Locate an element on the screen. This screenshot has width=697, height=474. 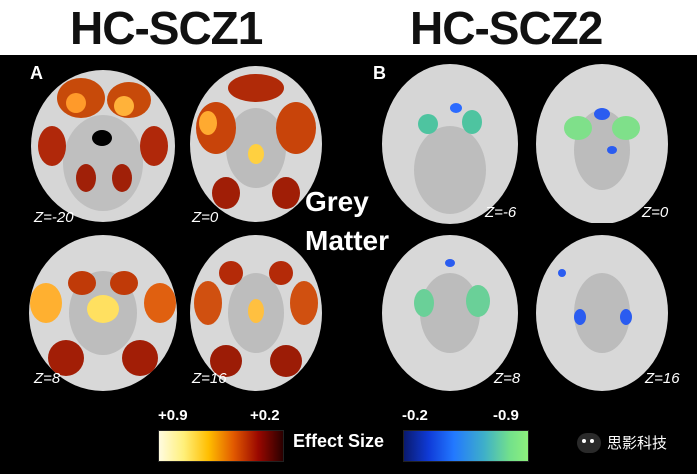
cool-scale-high: -0.9 is located at coordinates (506, 415).